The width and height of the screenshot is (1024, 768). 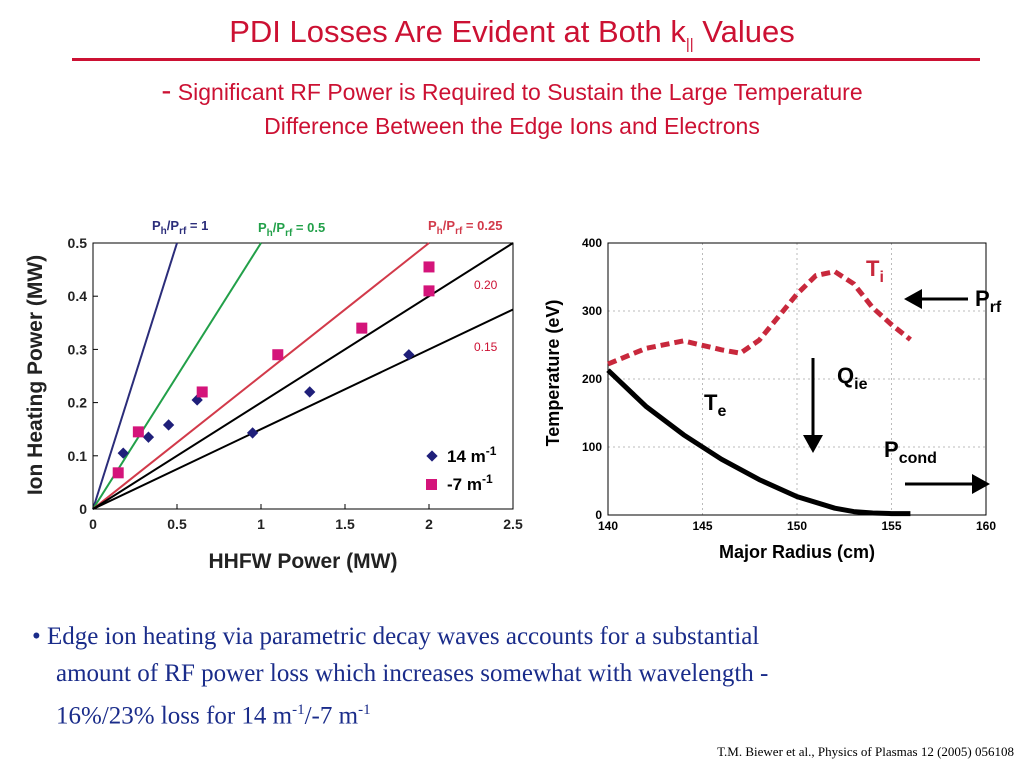 What do you see at coordinates (689, 45) in the screenshot?
I see `title-sub: ||` at bounding box center [689, 45].